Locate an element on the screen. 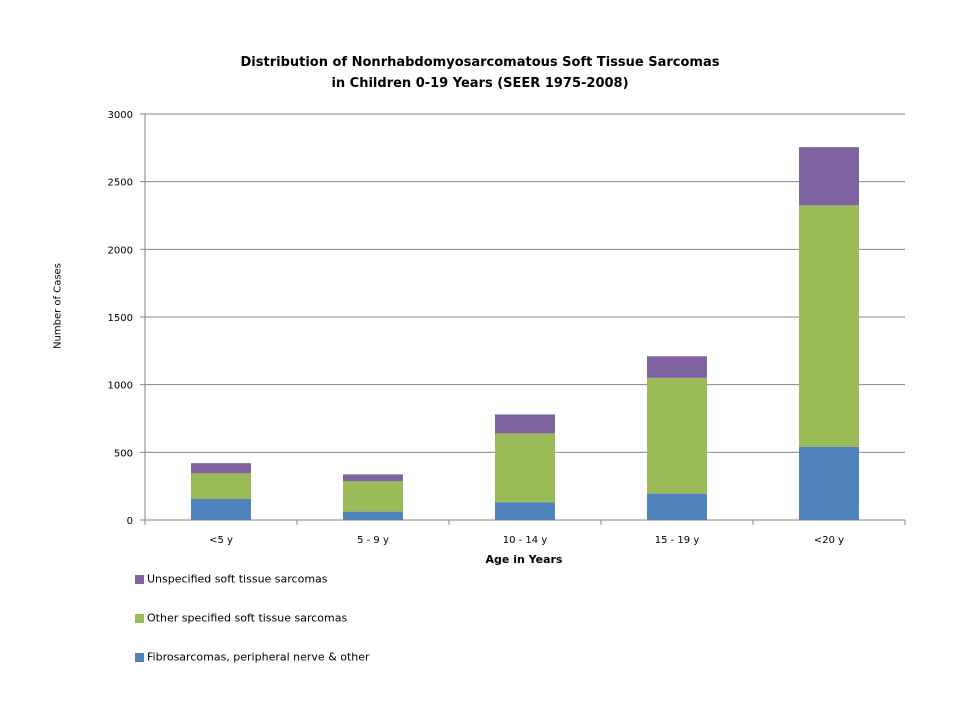 The width and height of the screenshot is (960, 720). legend-swatch-fibrosarcomas is located at coordinates (139, 657).